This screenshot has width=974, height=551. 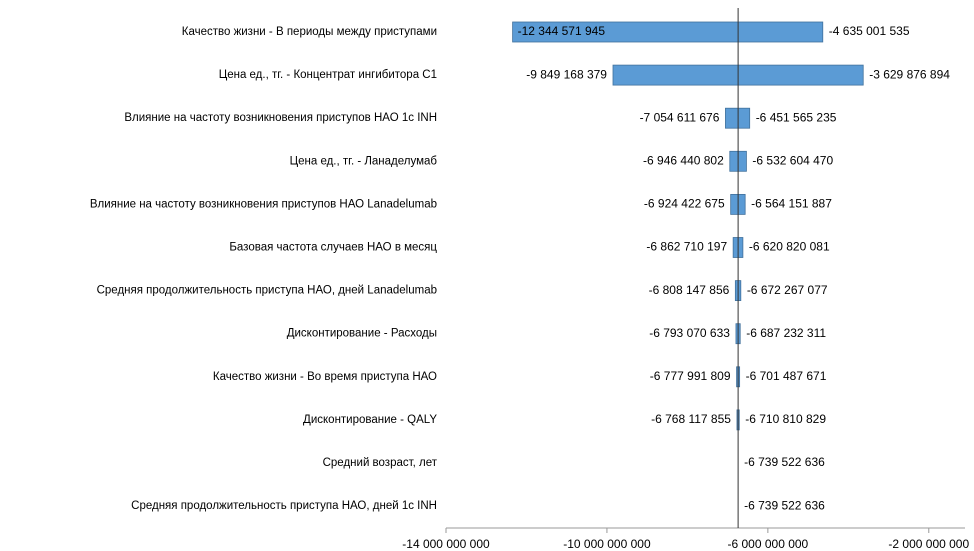 I want to click on low-label: -6 808 147 856, so click(x=689, y=290).